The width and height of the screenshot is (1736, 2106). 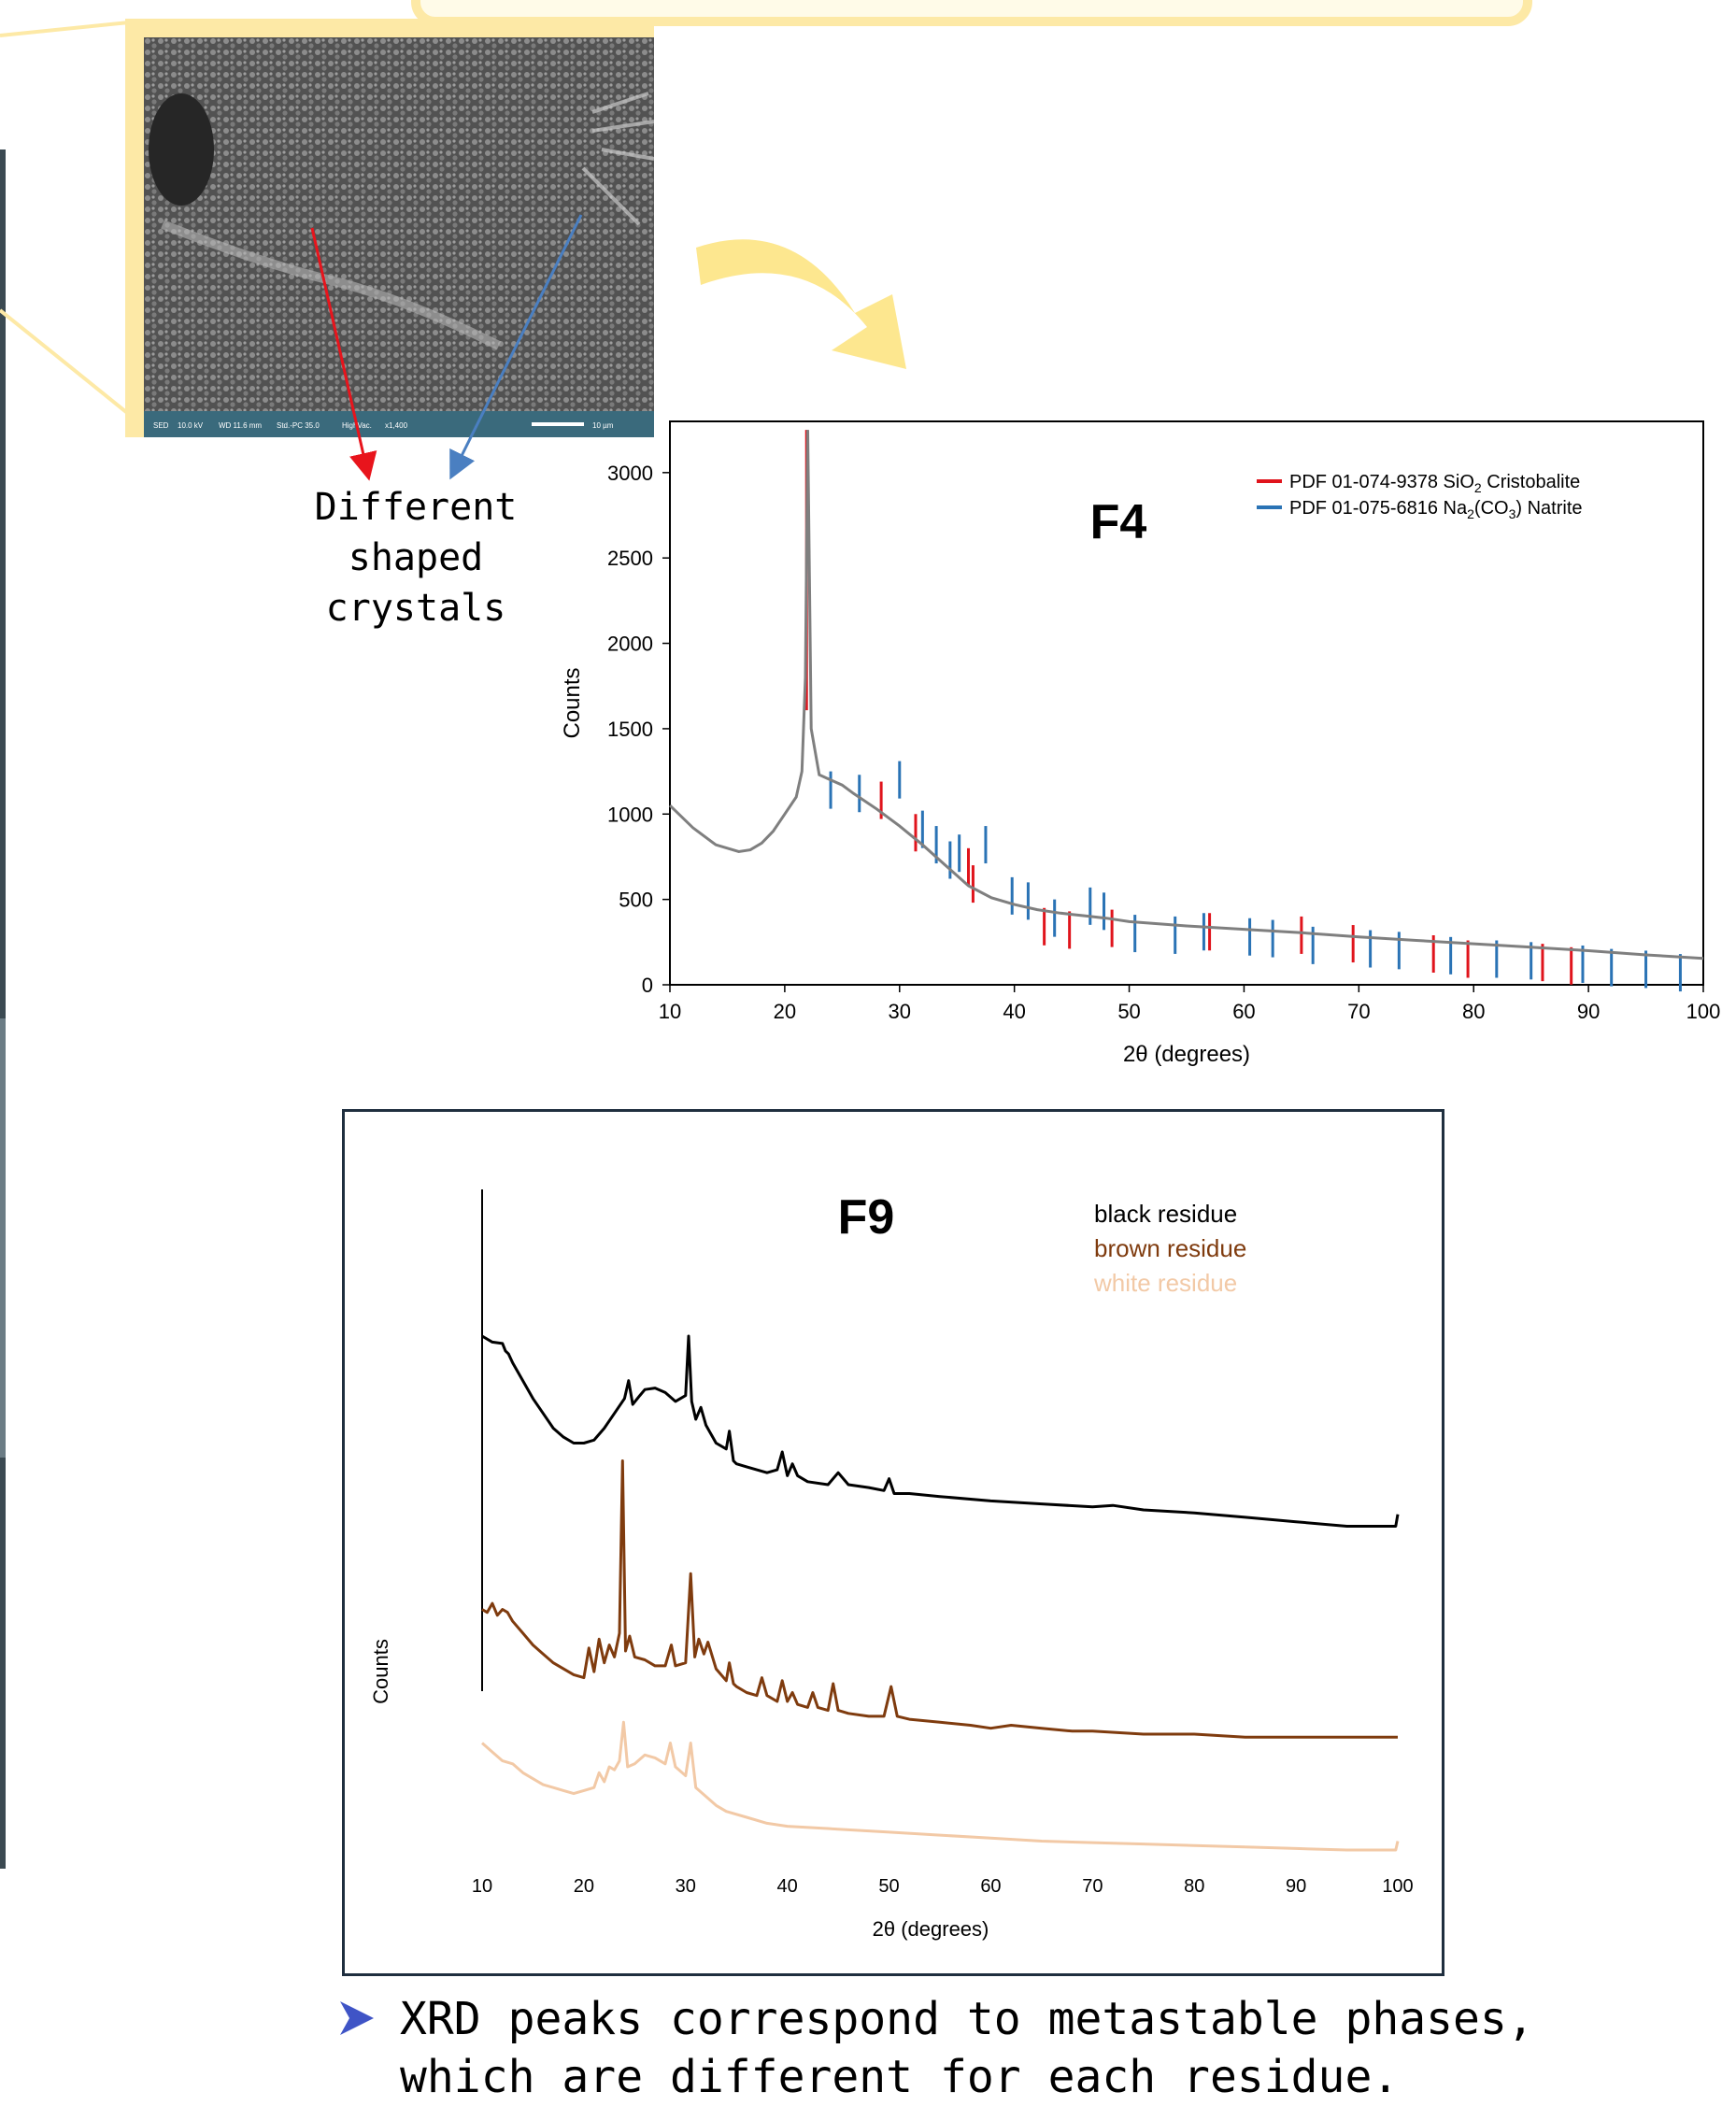 I want to click on legend-entry: PDF 01-074-9378 SiO2 Cristobalite, so click(x=1434, y=484).